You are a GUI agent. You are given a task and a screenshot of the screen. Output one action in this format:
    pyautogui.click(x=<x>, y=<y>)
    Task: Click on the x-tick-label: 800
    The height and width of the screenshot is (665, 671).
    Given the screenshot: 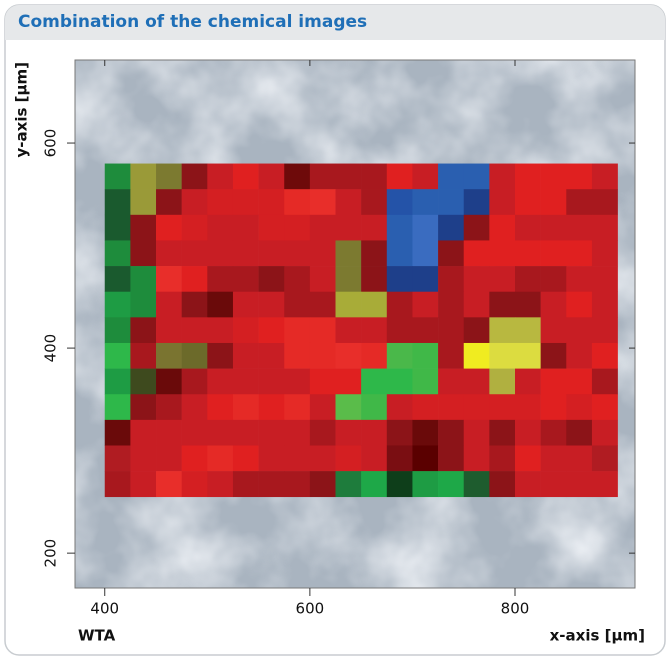 What is the action you would take?
    pyautogui.click(x=515, y=609)
    